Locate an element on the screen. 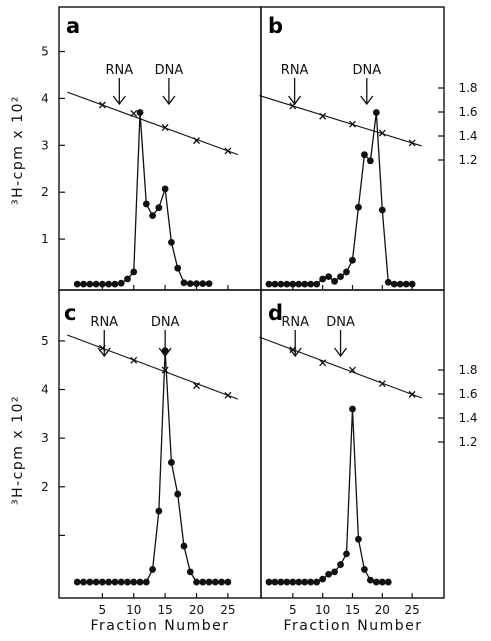 The image size is (491, 641). panel-b-letter: b is located at coordinates (275, 26).